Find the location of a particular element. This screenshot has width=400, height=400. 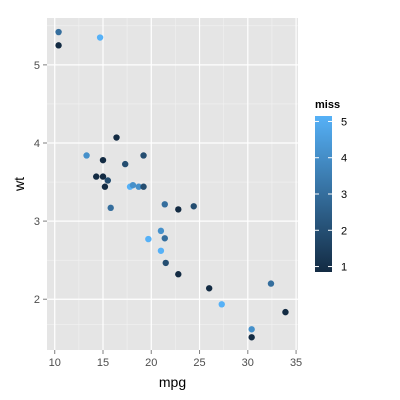

y-tick-label: 4 is located at coordinates (37, 144).